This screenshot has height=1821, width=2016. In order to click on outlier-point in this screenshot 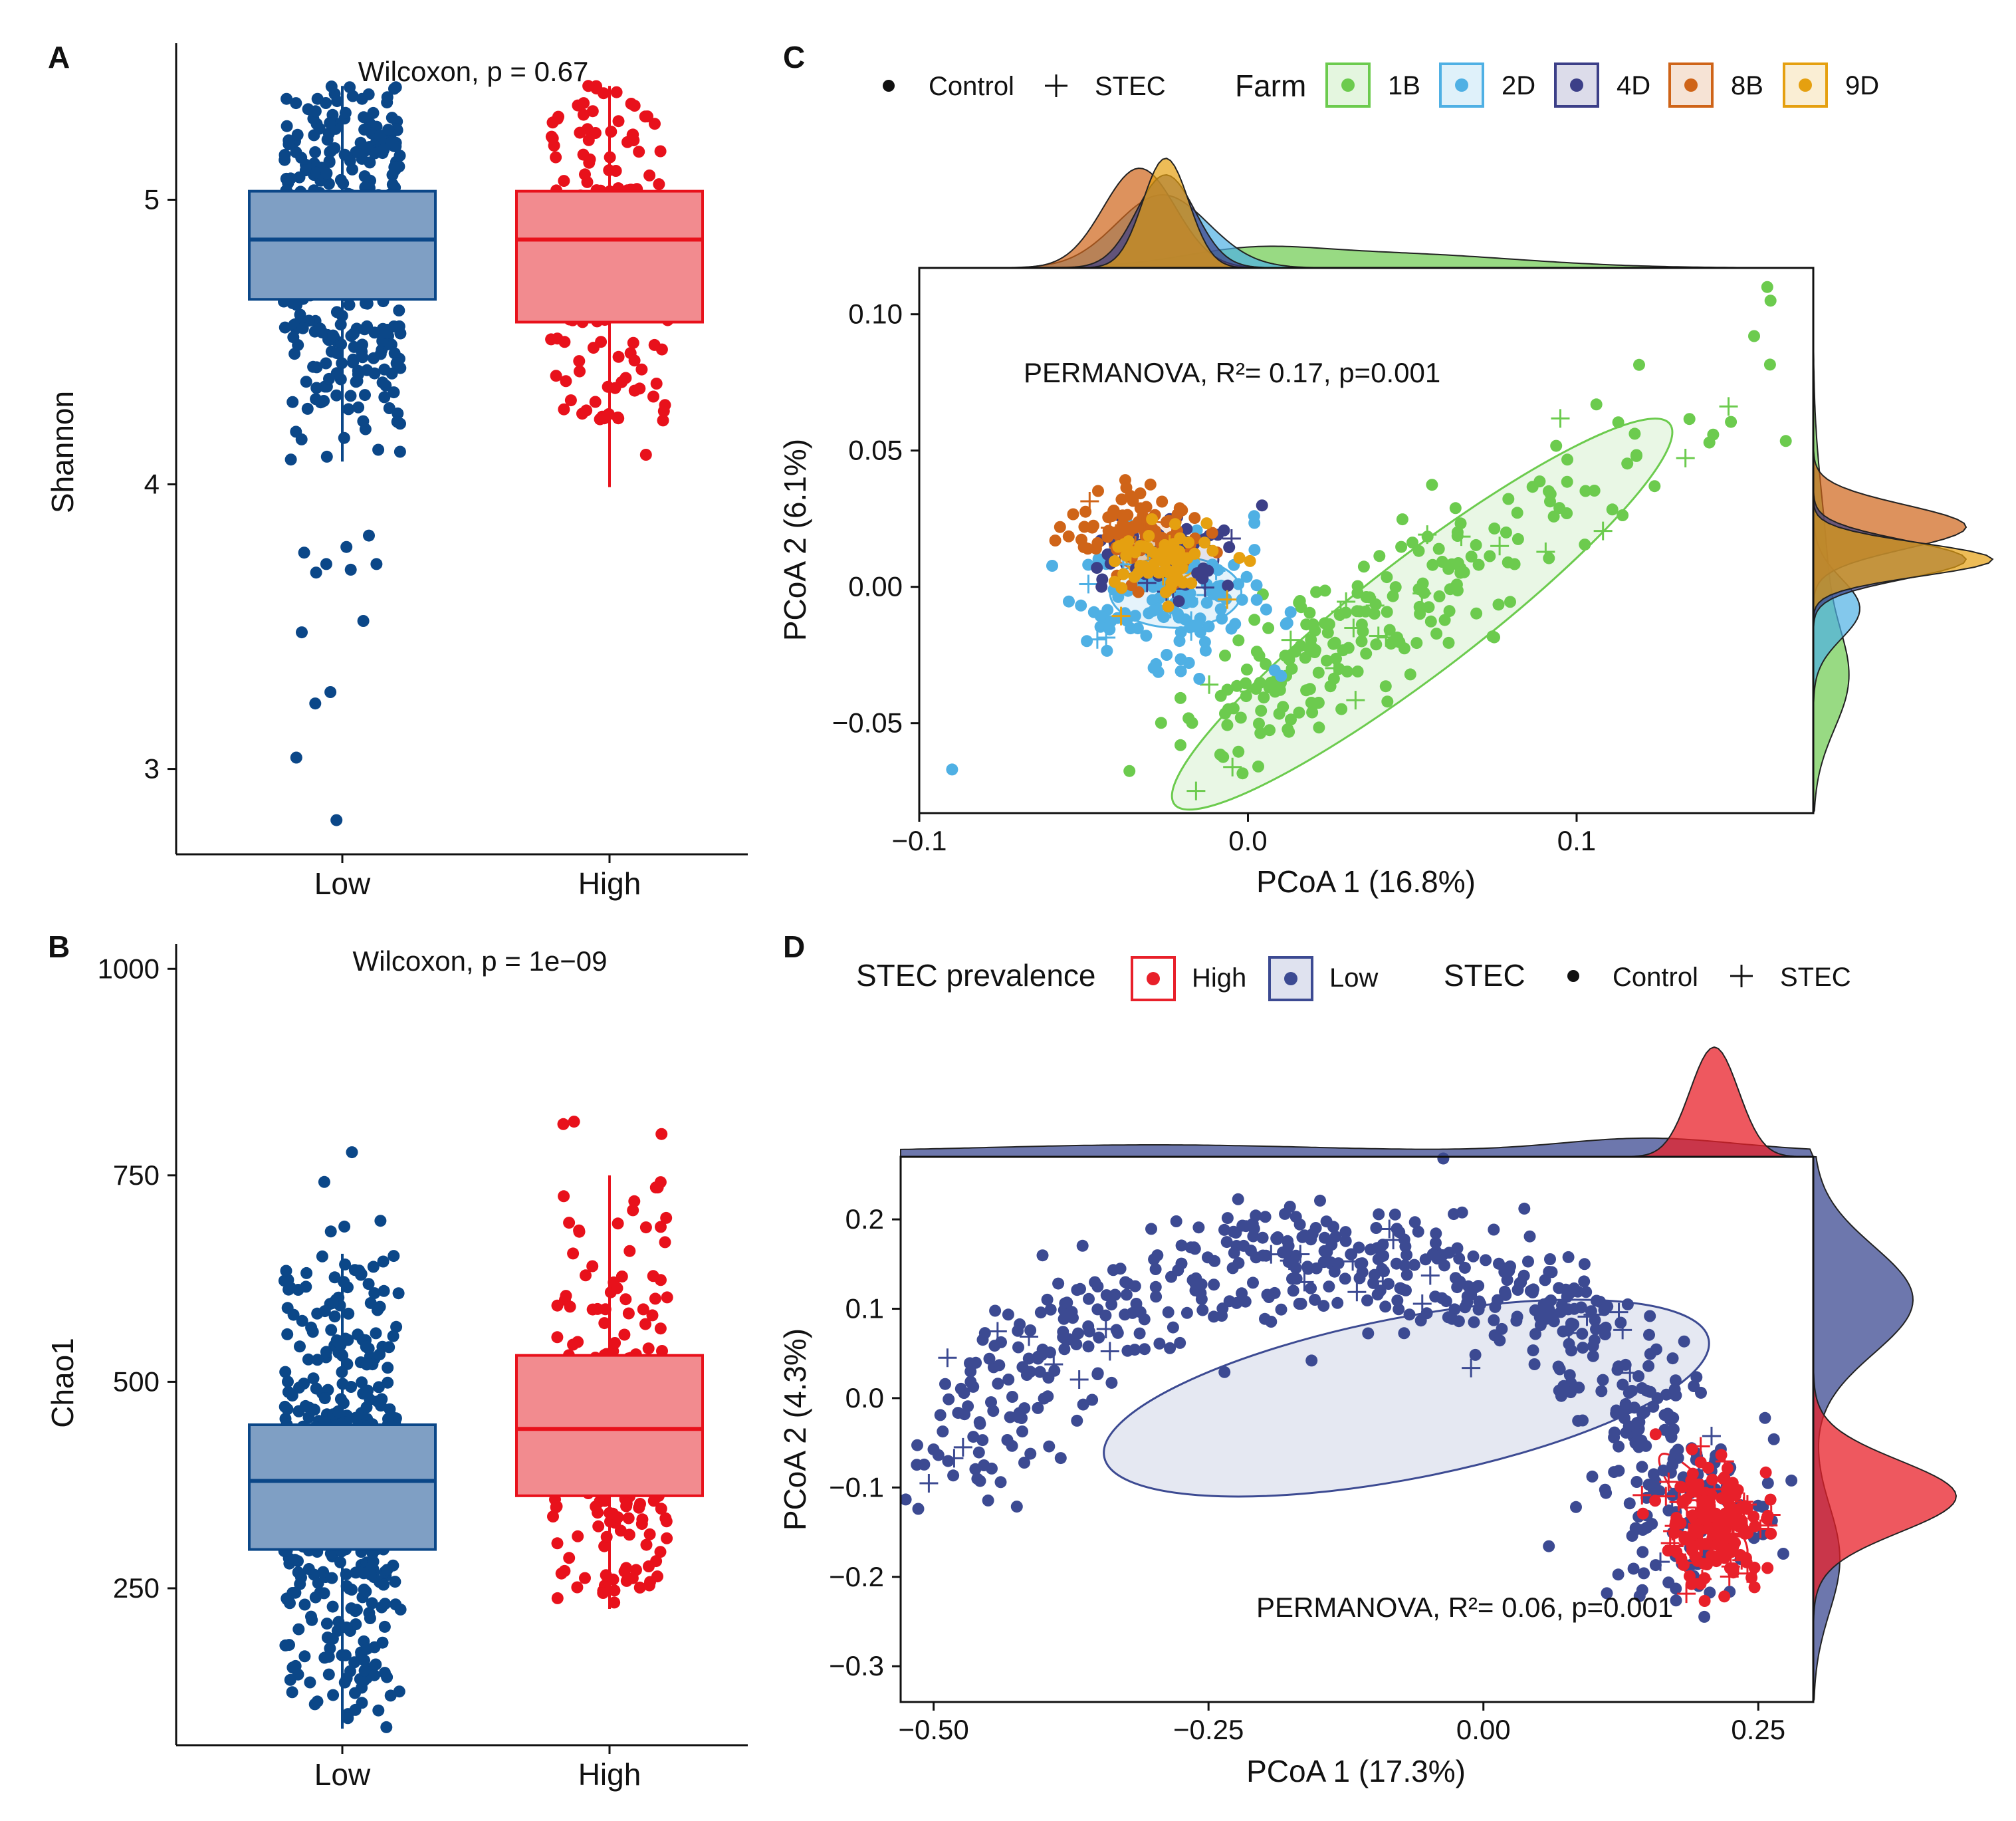, I will do `click(330, 1231)`.